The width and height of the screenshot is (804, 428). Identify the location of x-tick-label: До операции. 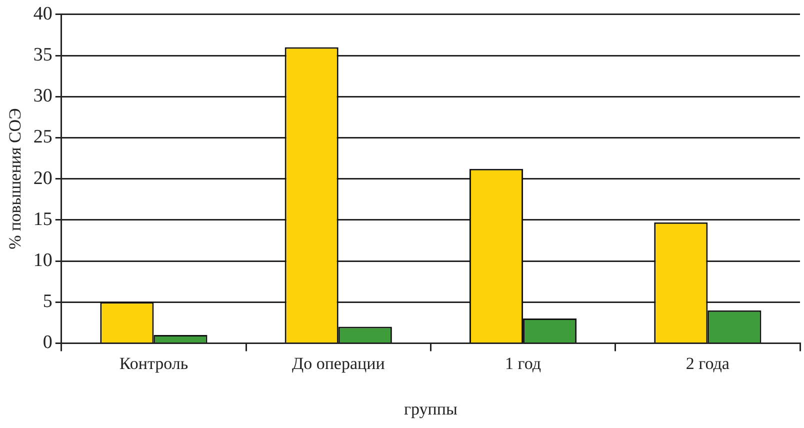
(338, 363).